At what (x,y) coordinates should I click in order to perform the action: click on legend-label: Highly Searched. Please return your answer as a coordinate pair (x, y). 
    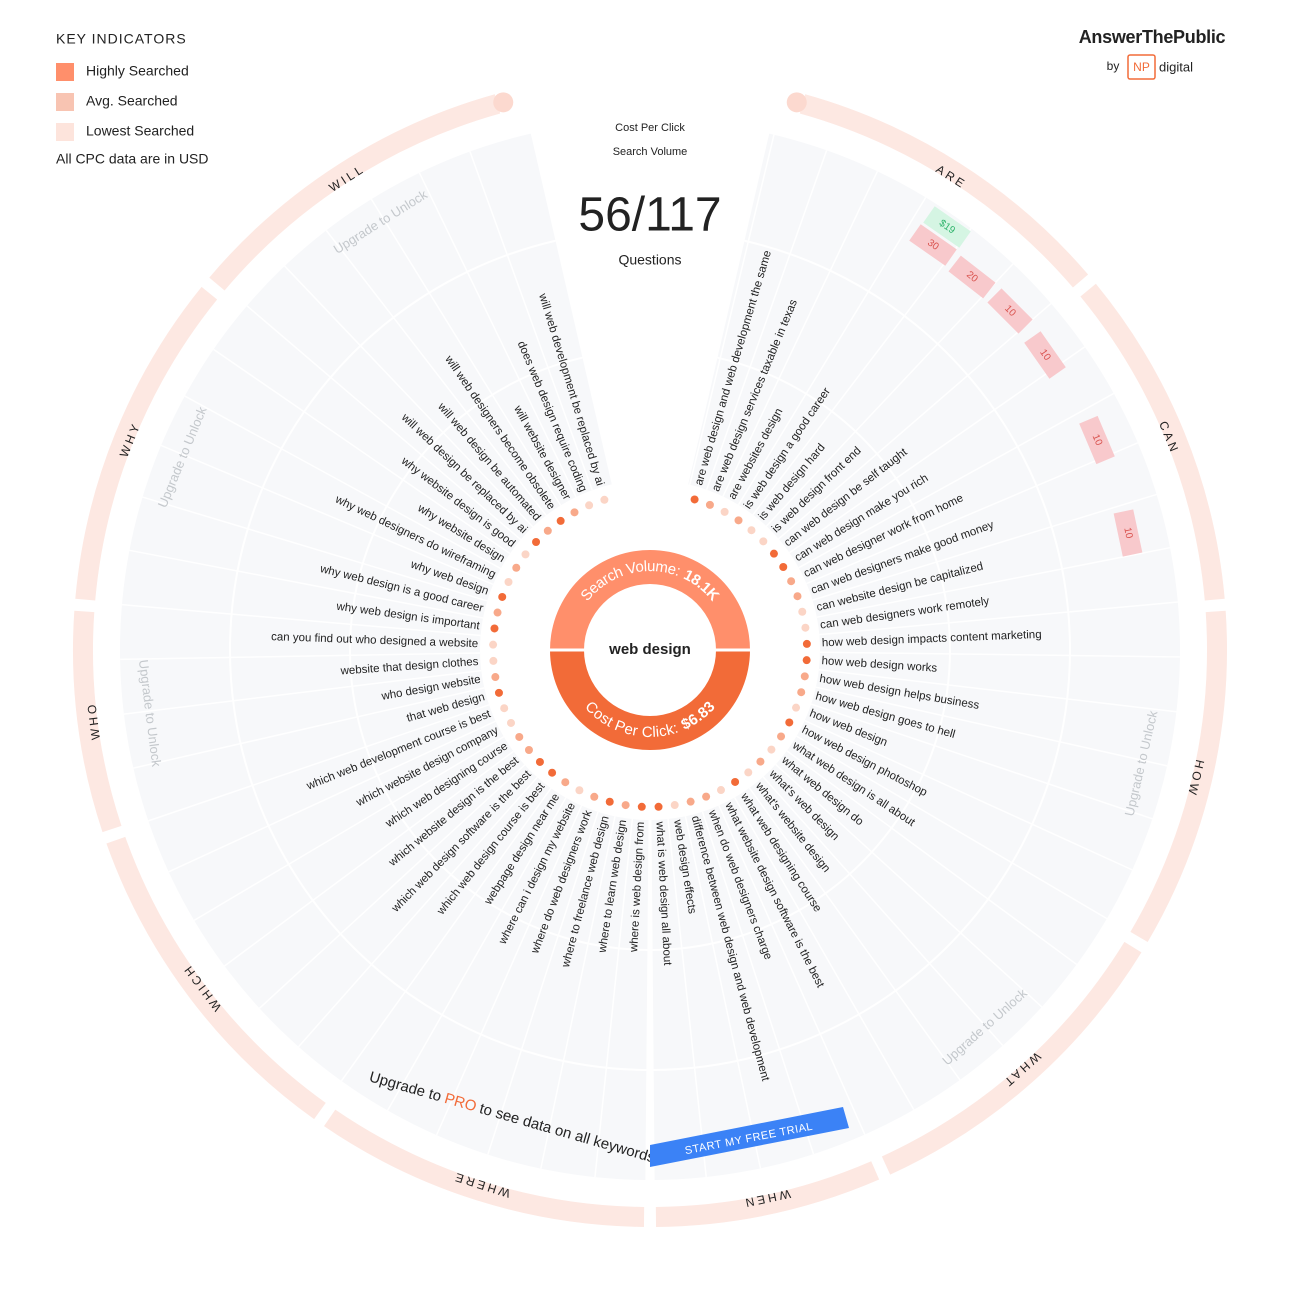
    Looking at the image, I should click on (137, 71).